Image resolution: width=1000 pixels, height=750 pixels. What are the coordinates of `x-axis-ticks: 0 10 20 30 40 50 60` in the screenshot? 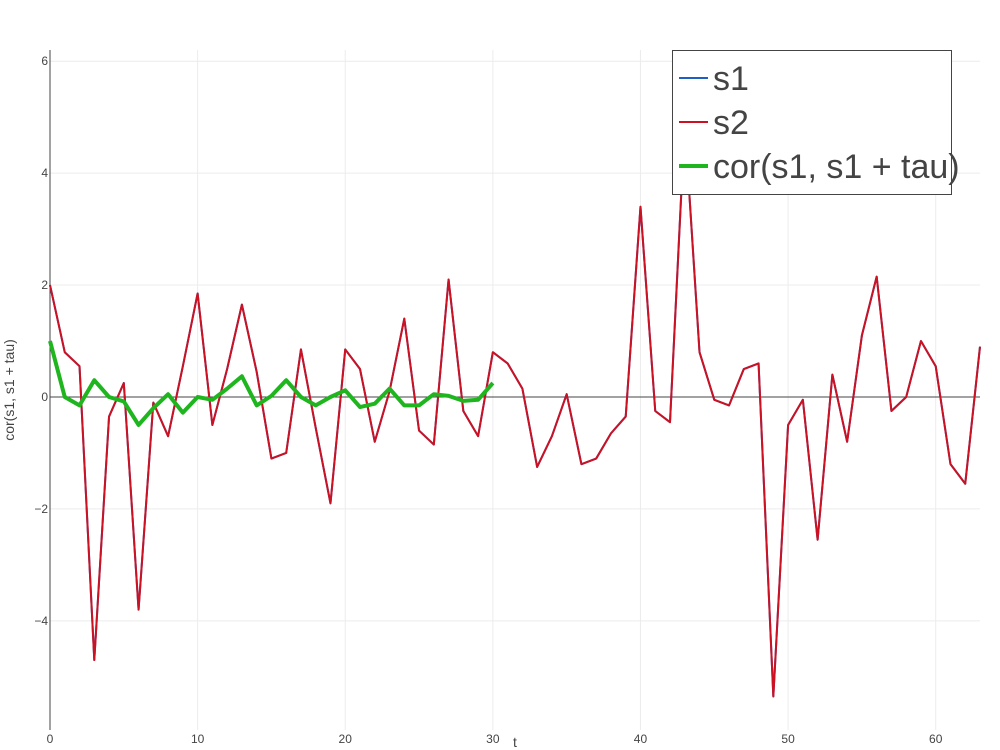 It's located at (495, 739).